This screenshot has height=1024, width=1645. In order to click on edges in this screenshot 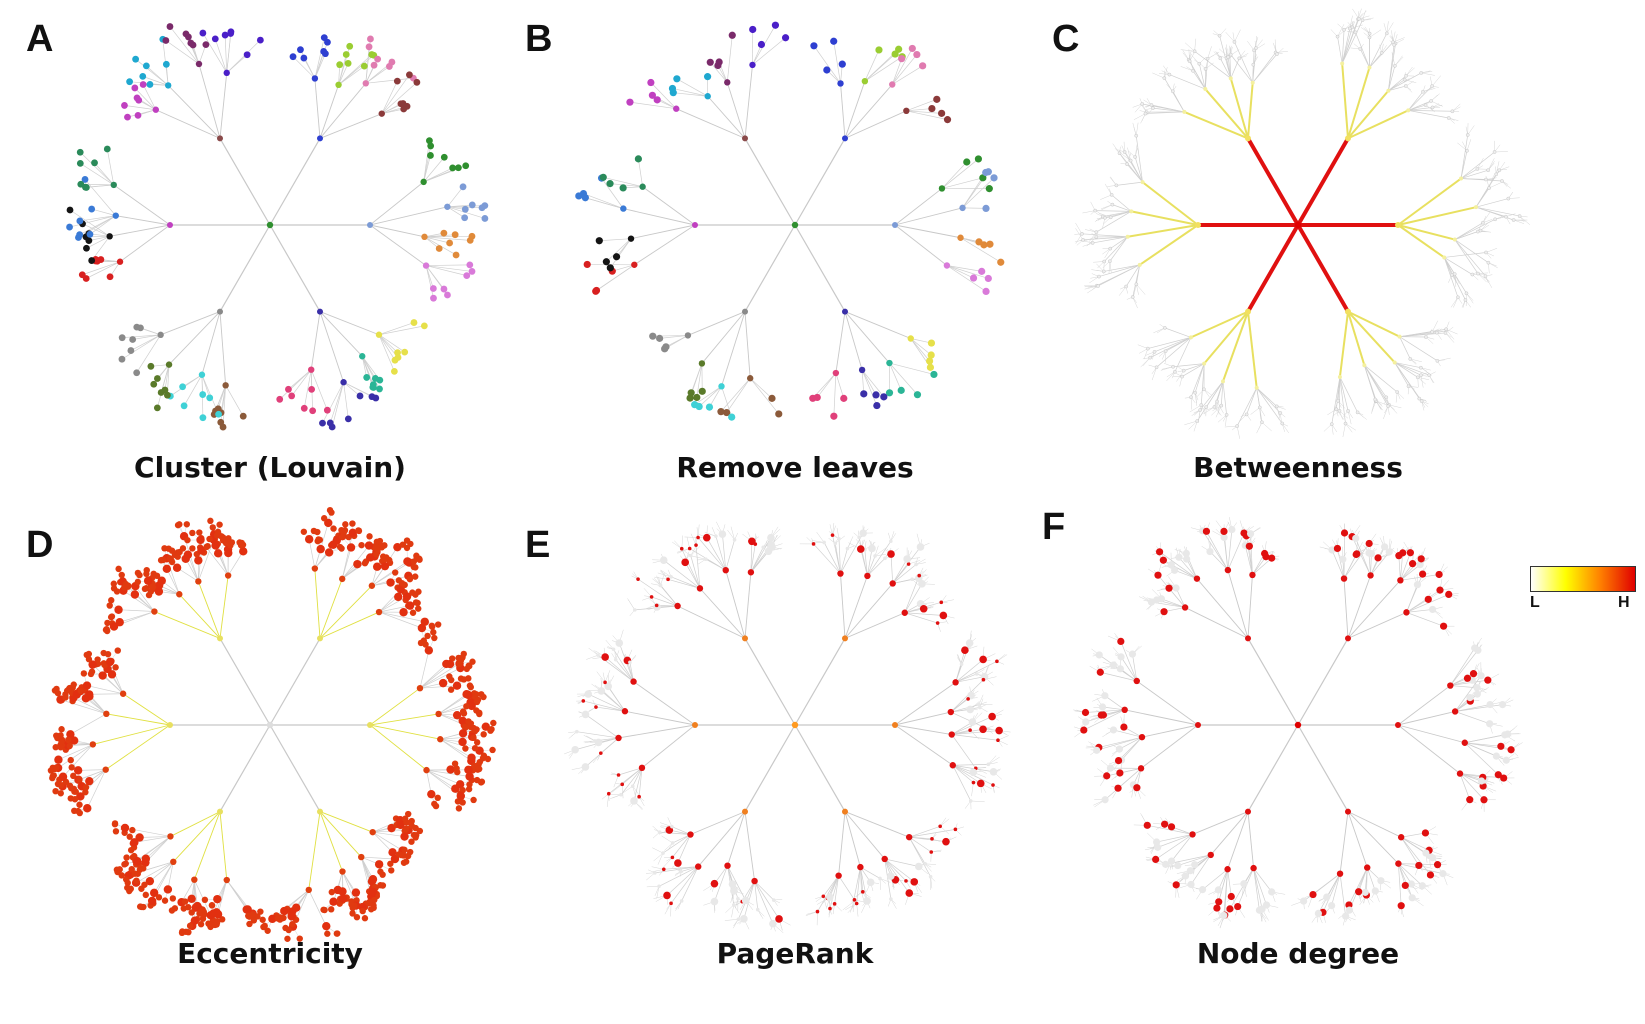, I will do `click(789, 221)`.